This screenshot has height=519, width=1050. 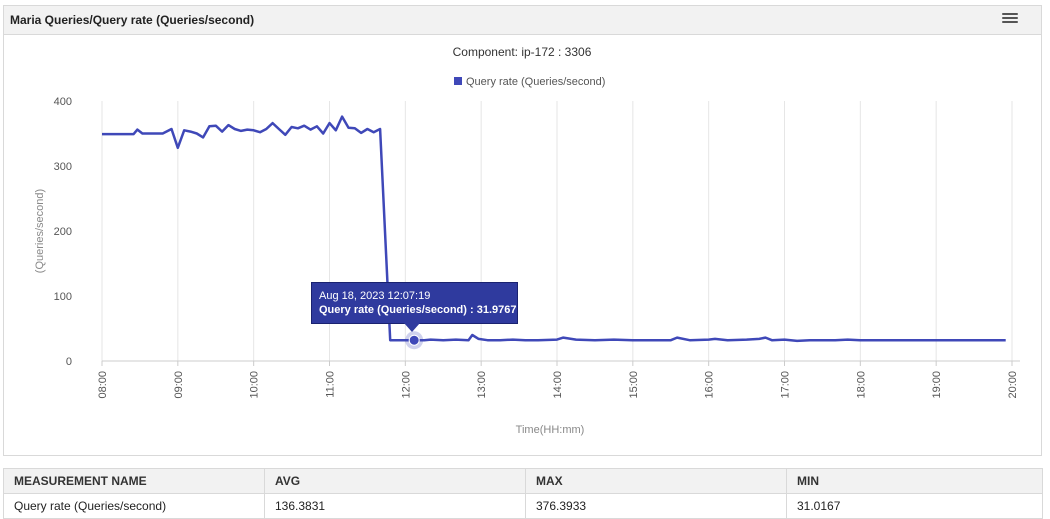 What do you see at coordinates (418, 310) in the screenshot?
I see `tooltip-value: Query rate (Queries/second) : 31.9767` at bounding box center [418, 310].